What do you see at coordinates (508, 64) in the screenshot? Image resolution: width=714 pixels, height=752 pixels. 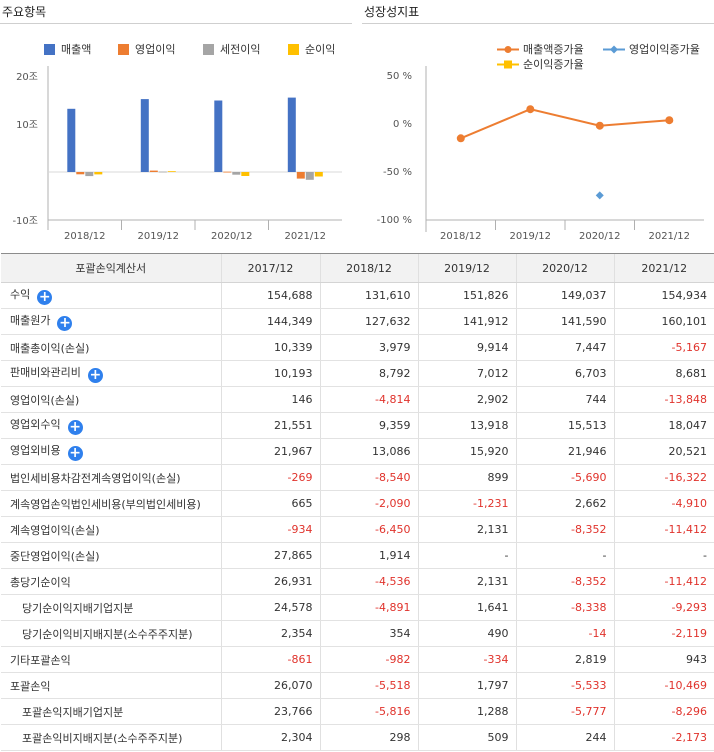 I see `legend-marker` at bounding box center [508, 64].